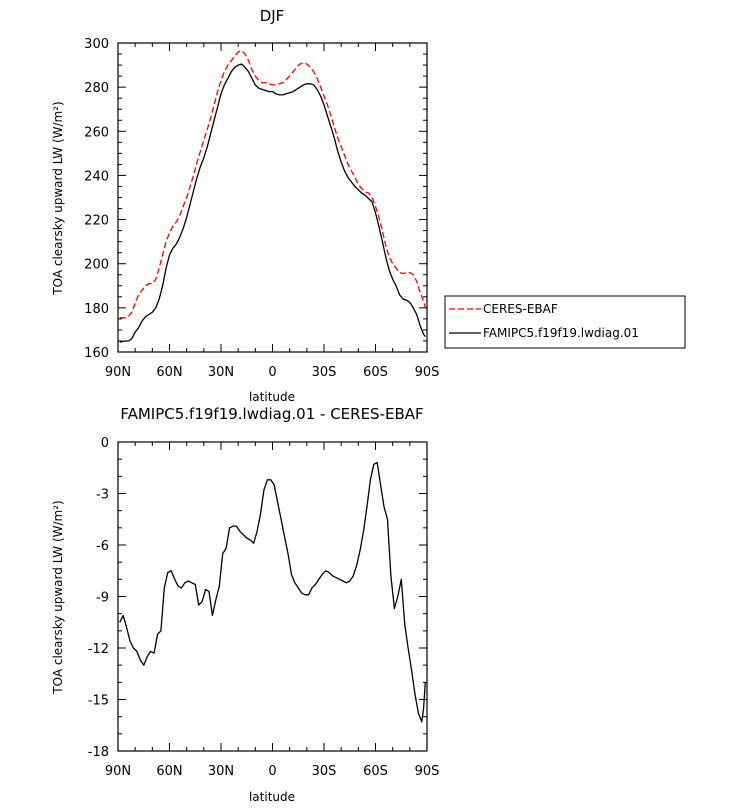 The width and height of the screenshot is (733, 810). What do you see at coordinates (272, 797) in the screenshot?
I see `bottom-x-axis-label: latitude` at bounding box center [272, 797].